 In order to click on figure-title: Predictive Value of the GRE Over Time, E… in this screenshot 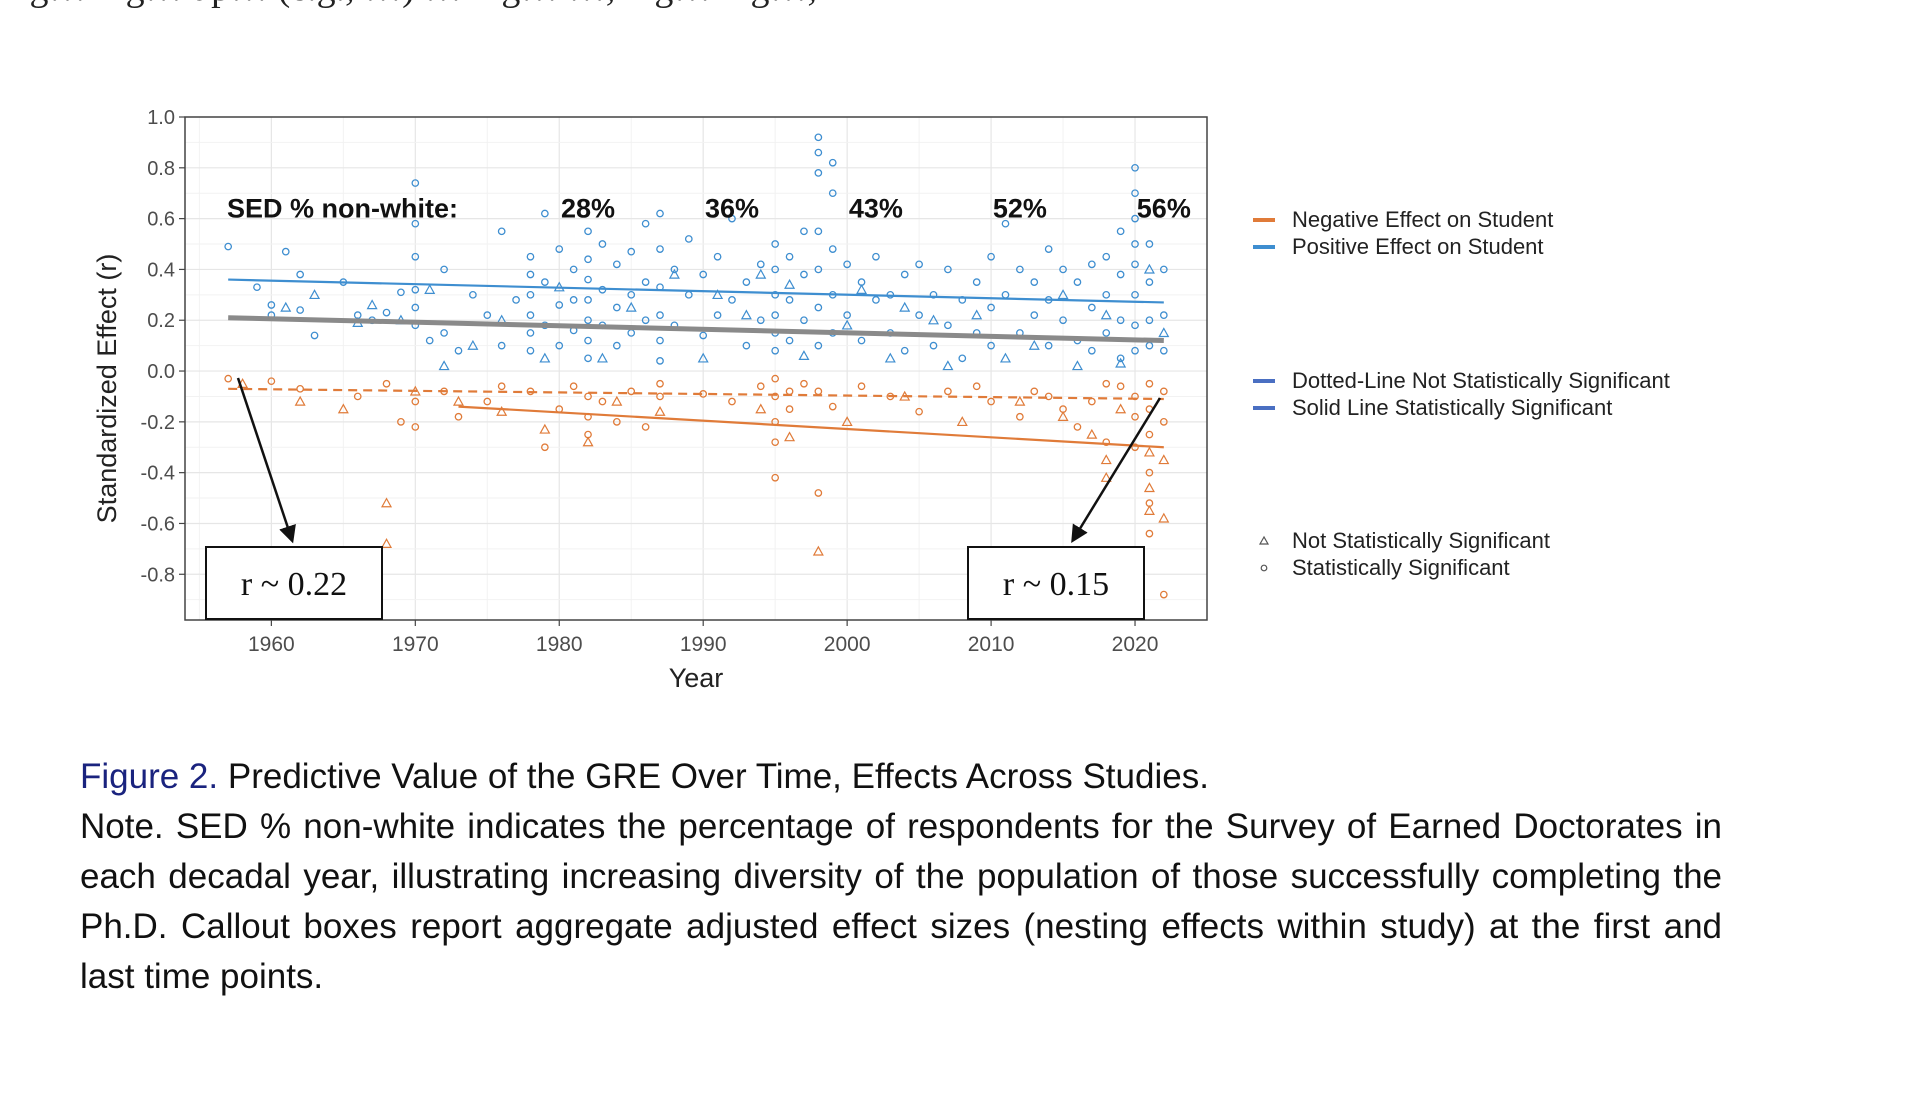, I will do `click(718, 776)`.